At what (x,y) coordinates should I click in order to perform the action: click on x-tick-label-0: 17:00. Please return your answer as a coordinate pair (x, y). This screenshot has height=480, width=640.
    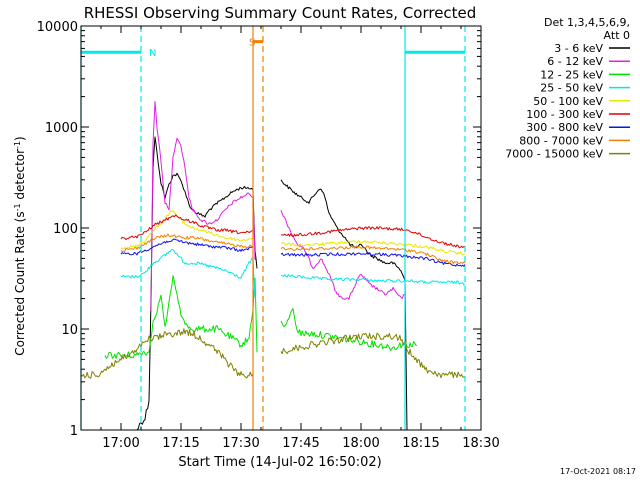
    Looking at the image, I should click on (120, 443).